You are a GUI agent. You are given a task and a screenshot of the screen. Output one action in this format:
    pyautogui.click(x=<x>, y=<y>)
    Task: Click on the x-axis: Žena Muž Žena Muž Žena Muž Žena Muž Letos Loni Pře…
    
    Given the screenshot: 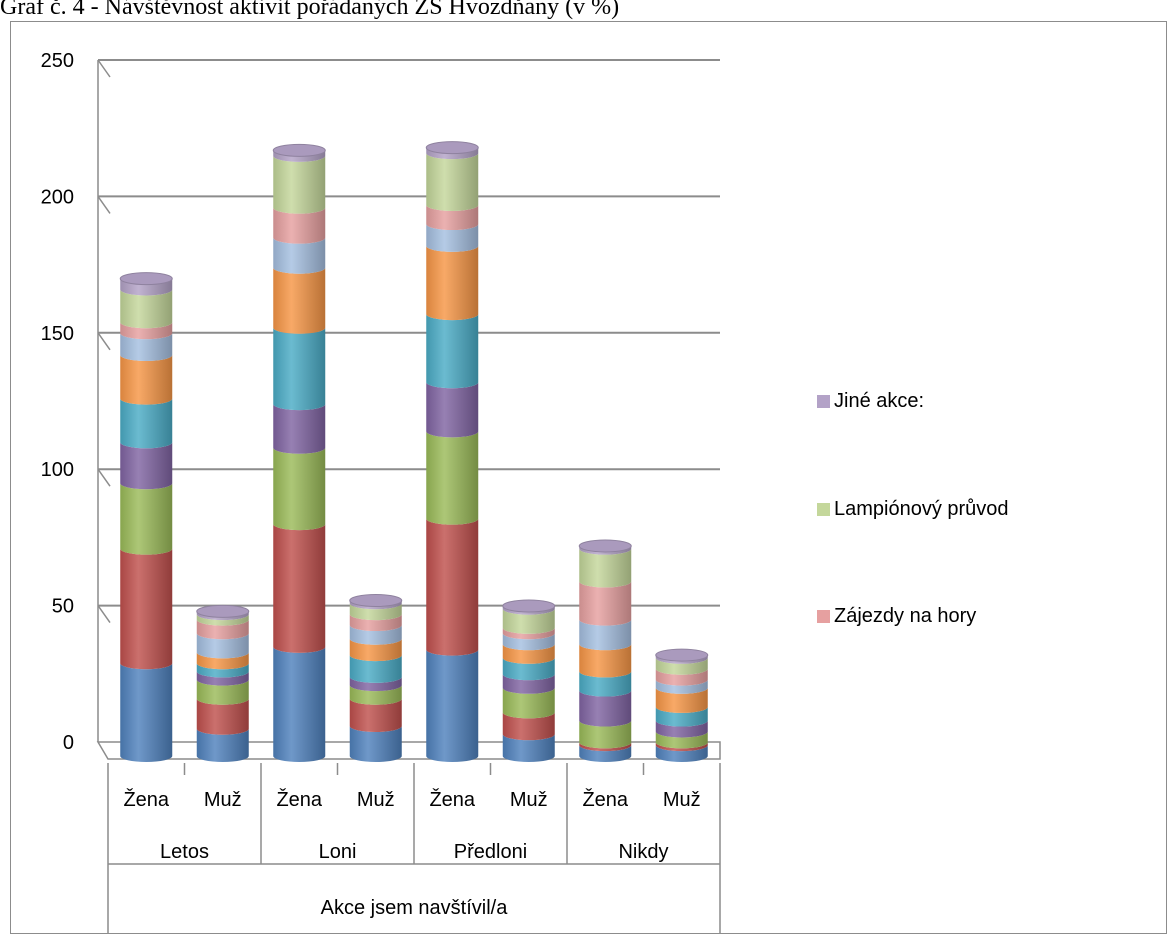 What is the action you would take?
    pyautogui.click(x=414, y=848)
    